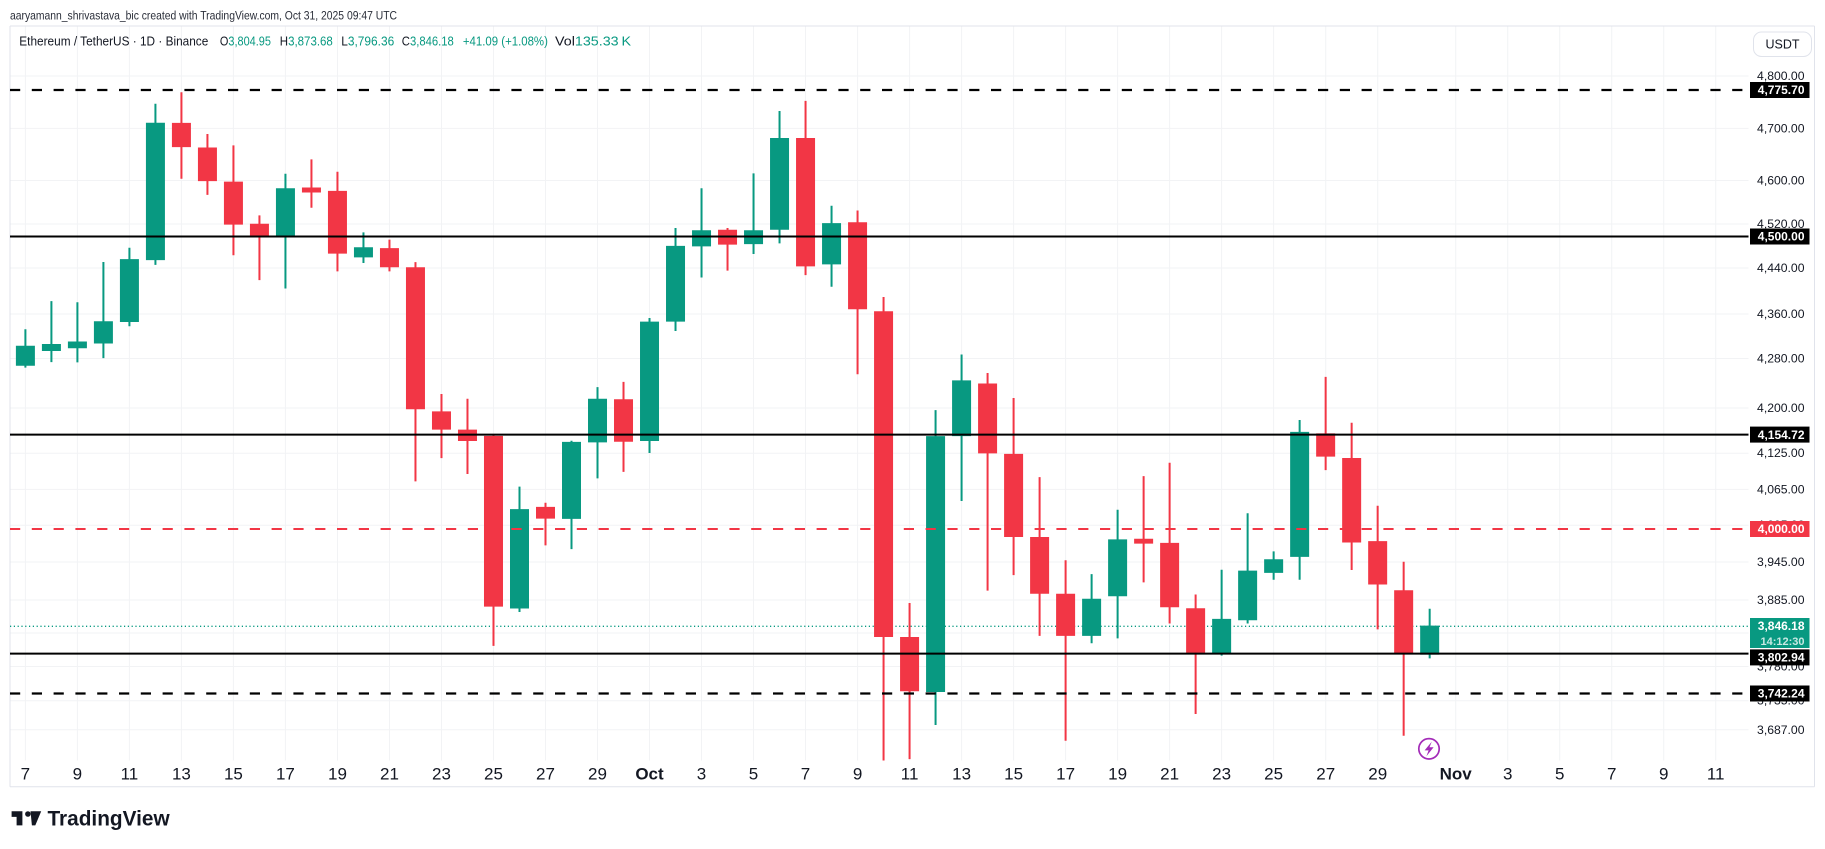 Image resolution: width=1825 pixels, height=849 pixels. Describe the element at coordinates (1781, 435) in the screenshot. I see `svg-text: 4,154.72` at that location.